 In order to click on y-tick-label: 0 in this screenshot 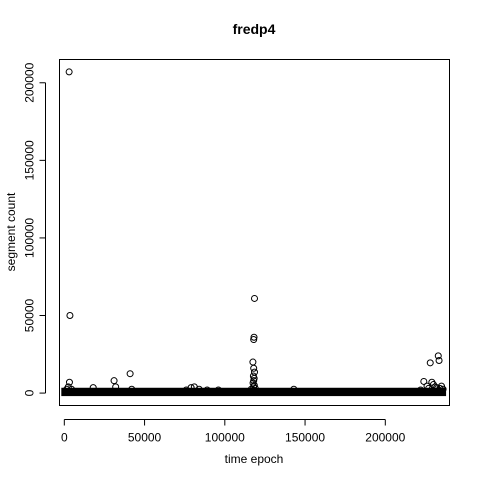, I will do `click(30, 392)`.